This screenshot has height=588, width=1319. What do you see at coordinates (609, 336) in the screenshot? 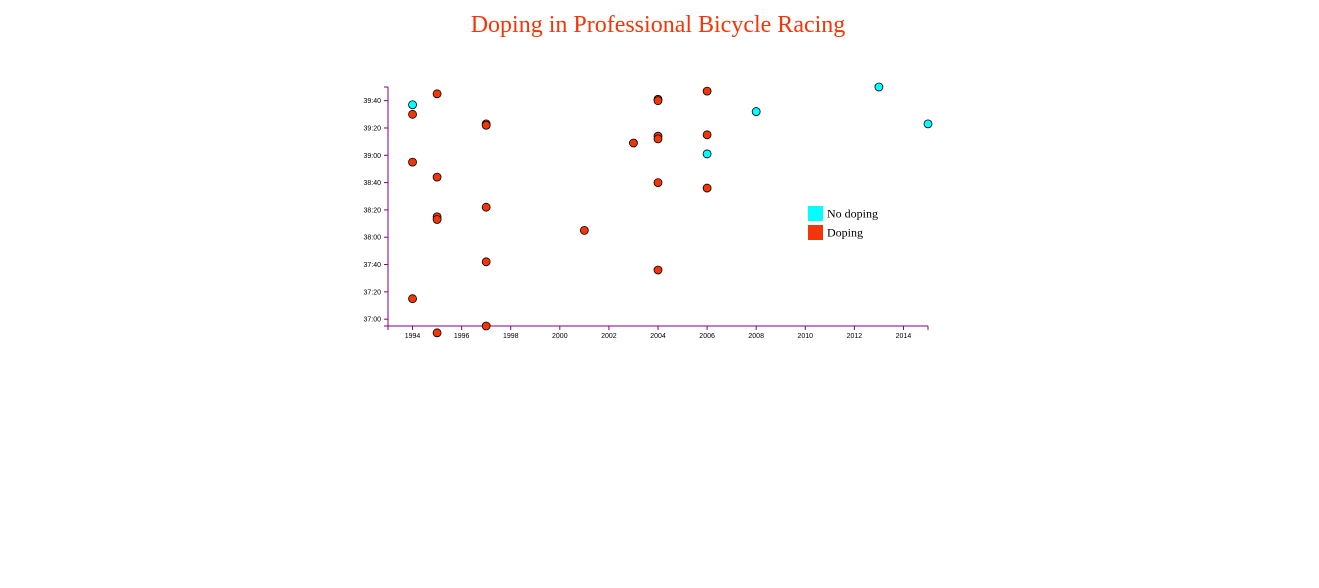
I see `x-tick-label: 2002` at bounding box center [609, 336].